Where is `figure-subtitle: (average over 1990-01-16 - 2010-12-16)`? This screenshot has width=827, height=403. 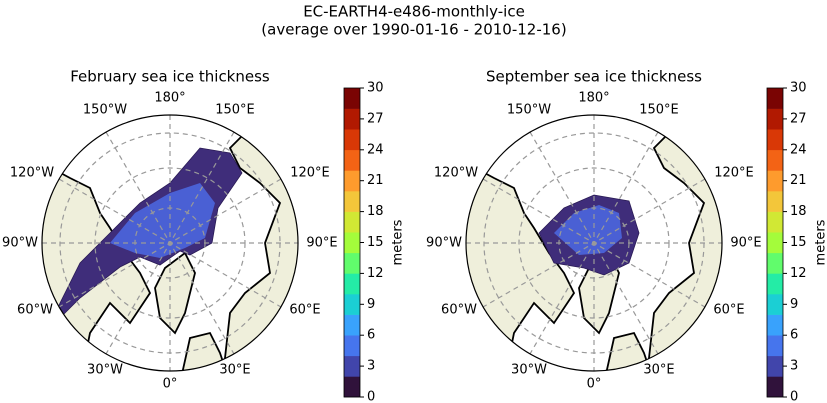 figure-subtitle: (average over 1990-01-16 - 2010-12-16) is located at coordinates (413, 30).